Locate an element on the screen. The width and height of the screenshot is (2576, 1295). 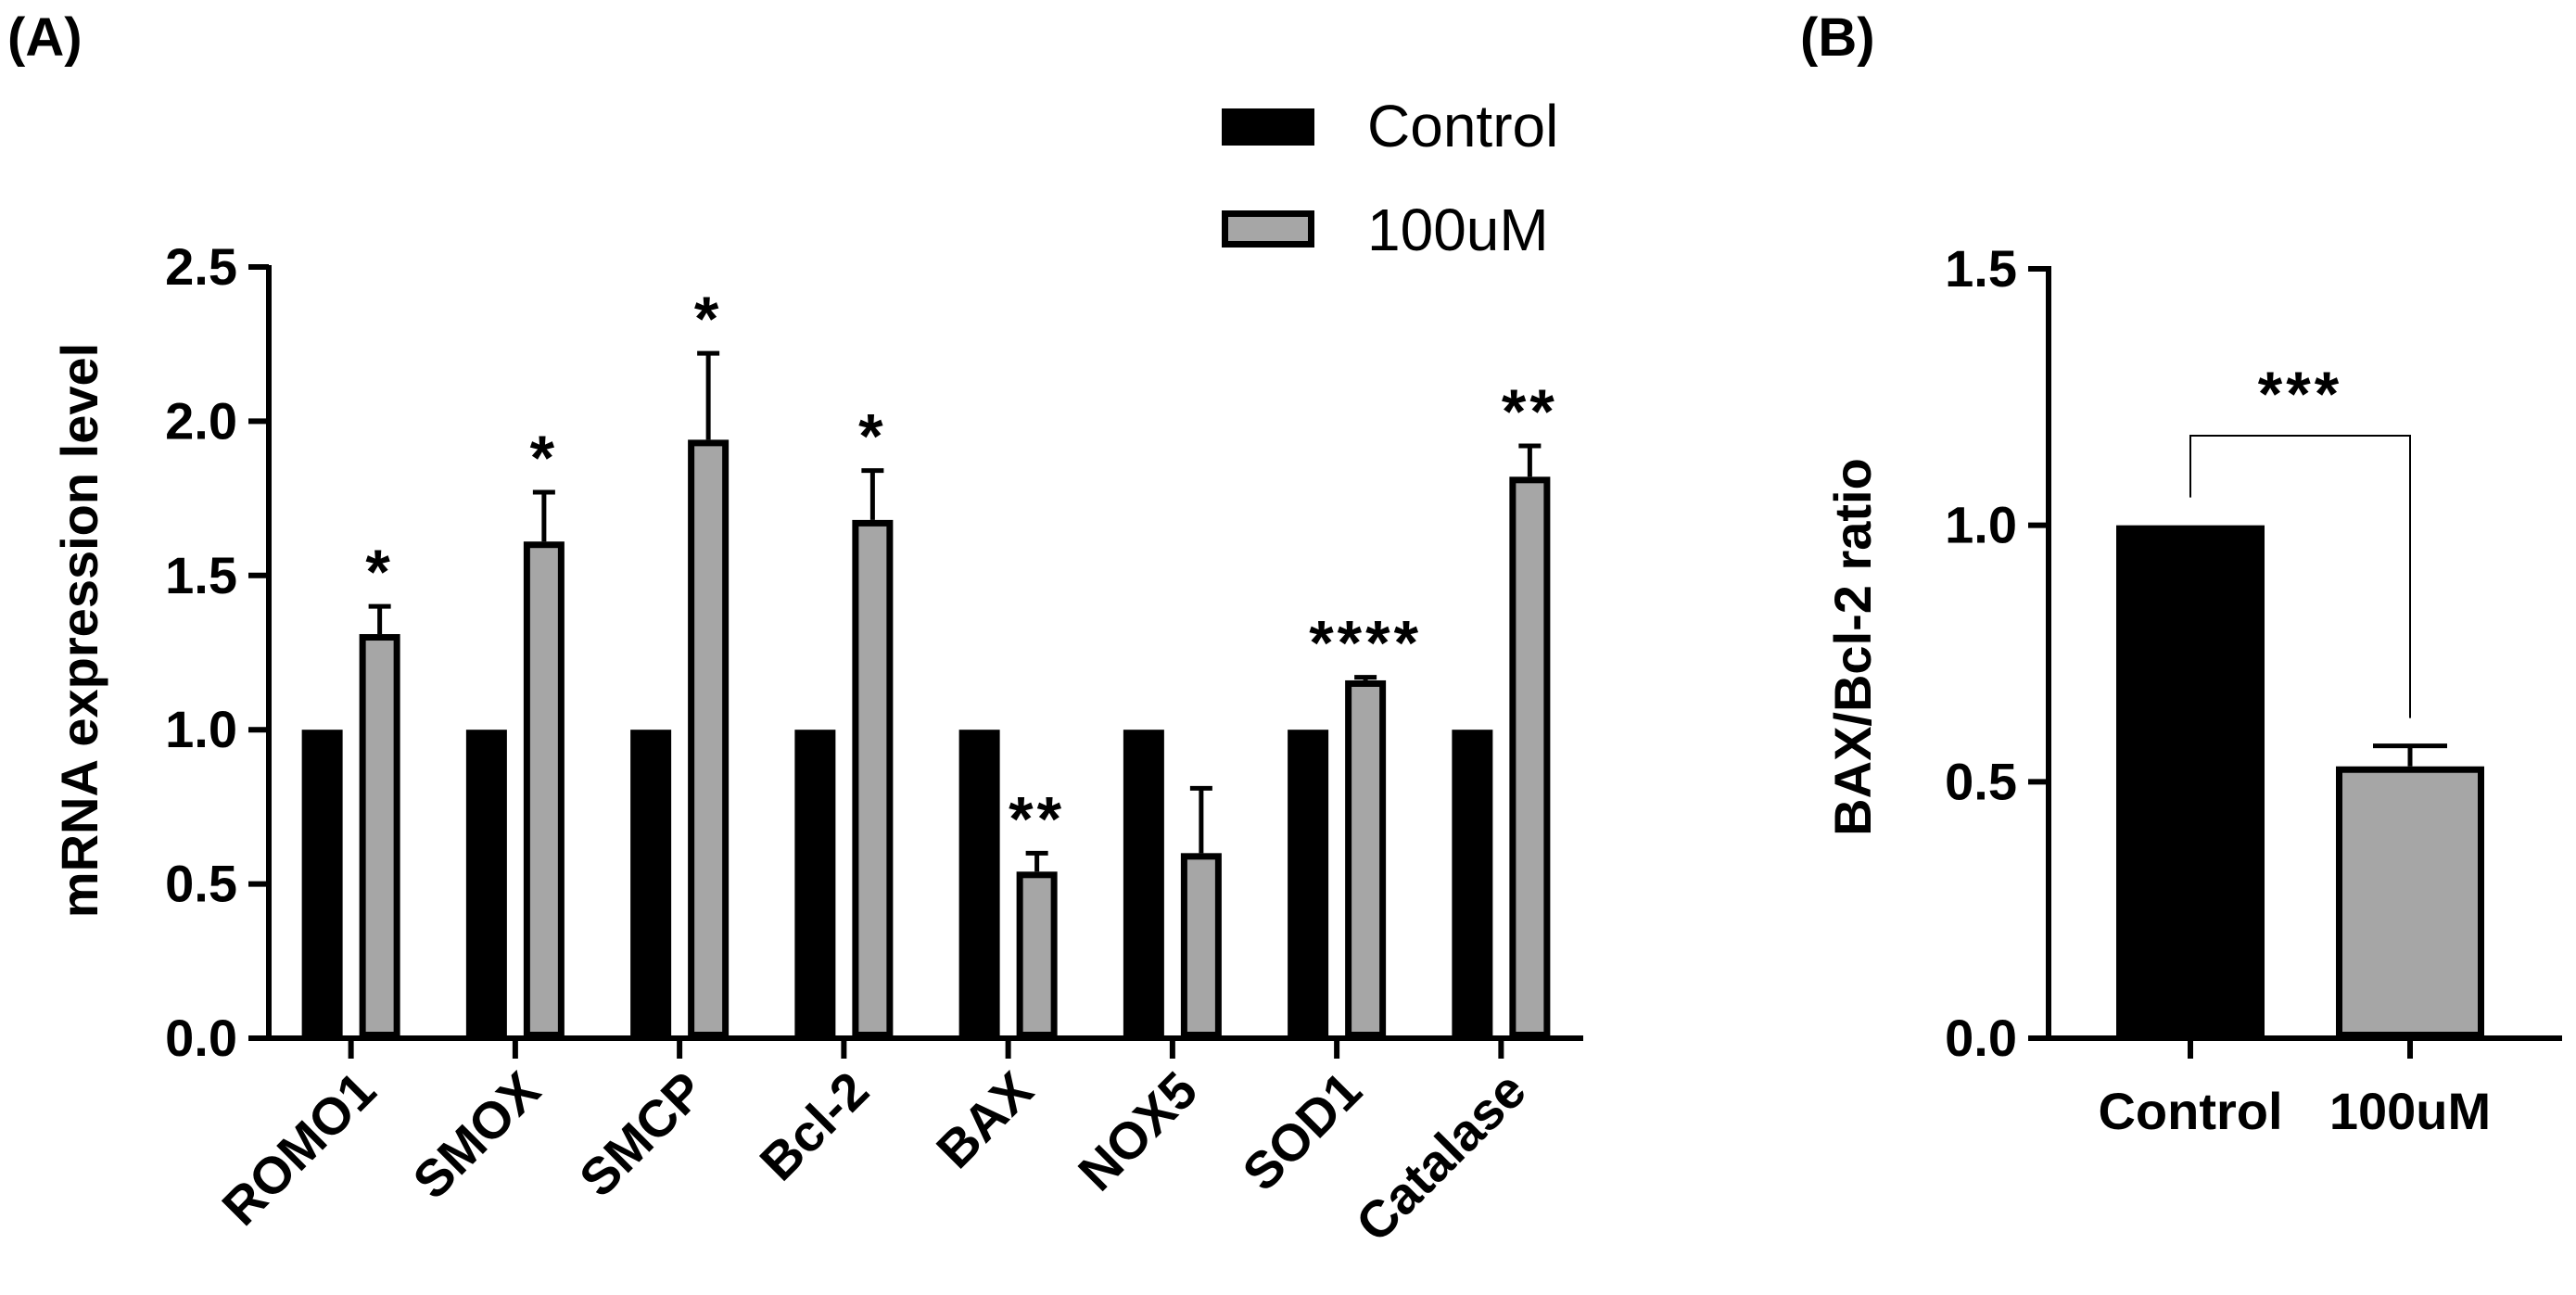
panel-b-x-tick-label: 100uM is located at coordinates (2410, 1111).